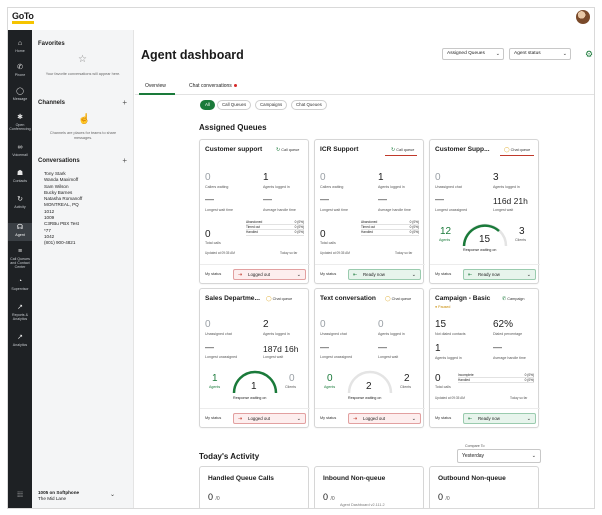 The width and height of the screenshot is (602, 515). Describe the element at coordinates (496, 378) in the screenshot. I see `calls-breakdown-table: Incomplete 0 (0%) Handled 0 (0%)` at that location.